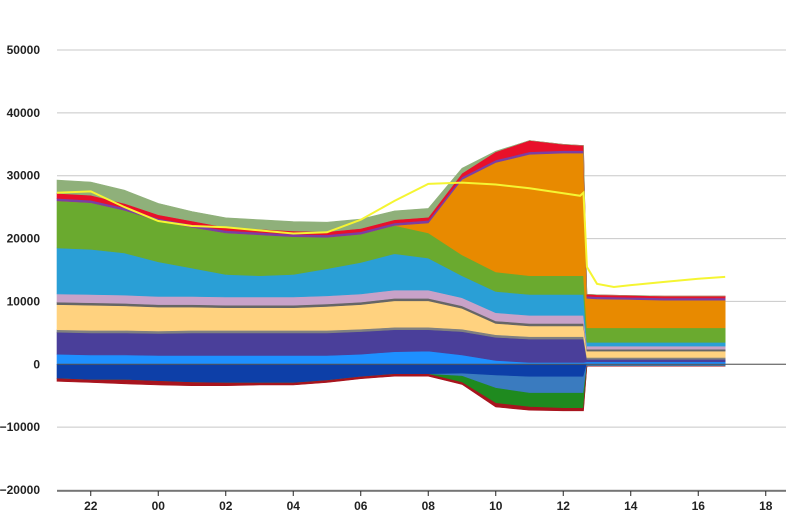 The image size is (786, 524). Describe the element at coordinates (20, 270) in the screenshot. I see `y-axis-tick-labels: 50000 40000 30000 20000 10000 0 −10000 −20000` at that location.